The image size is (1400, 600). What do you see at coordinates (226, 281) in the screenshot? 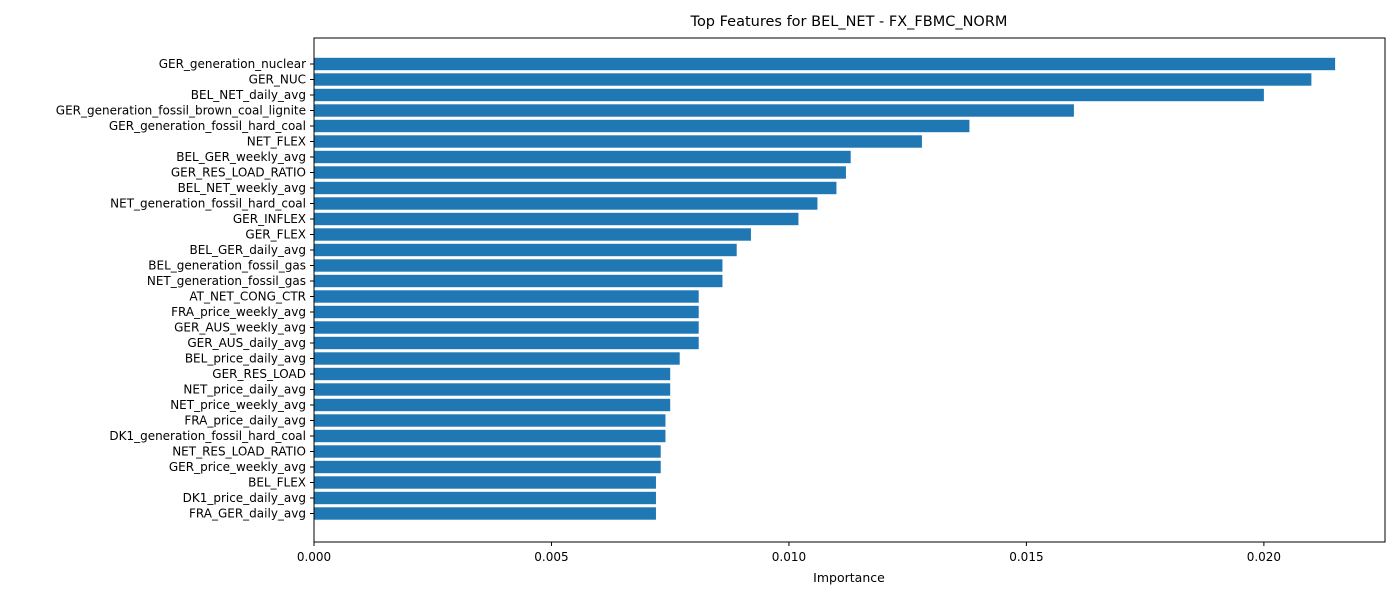
I see `y-tick-label: NET_generation_fossil_gas` at bounding box center [226, 281].